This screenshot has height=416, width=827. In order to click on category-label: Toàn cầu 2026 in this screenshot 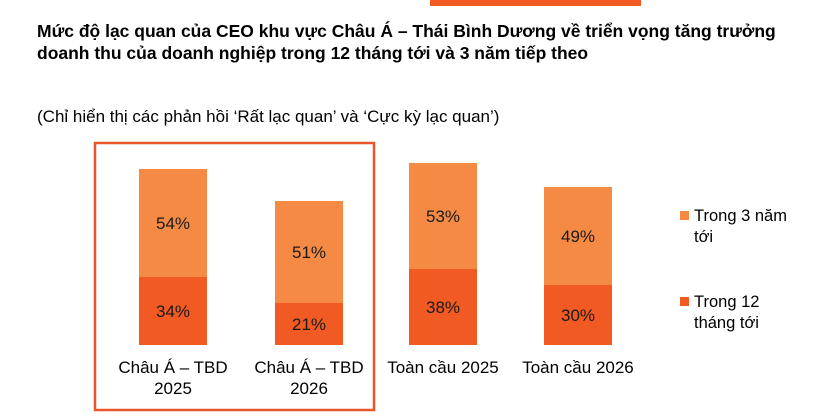, I will do `click(578, 367)`.